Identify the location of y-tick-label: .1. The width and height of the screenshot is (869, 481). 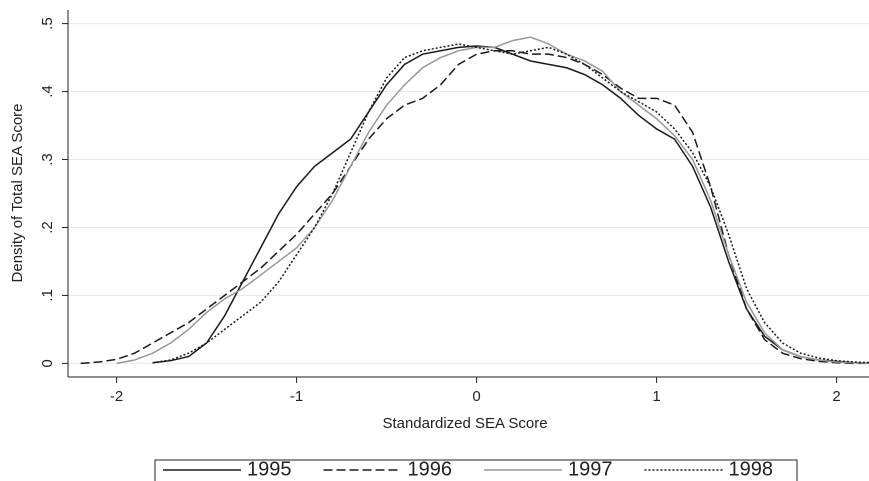
(47, 295).